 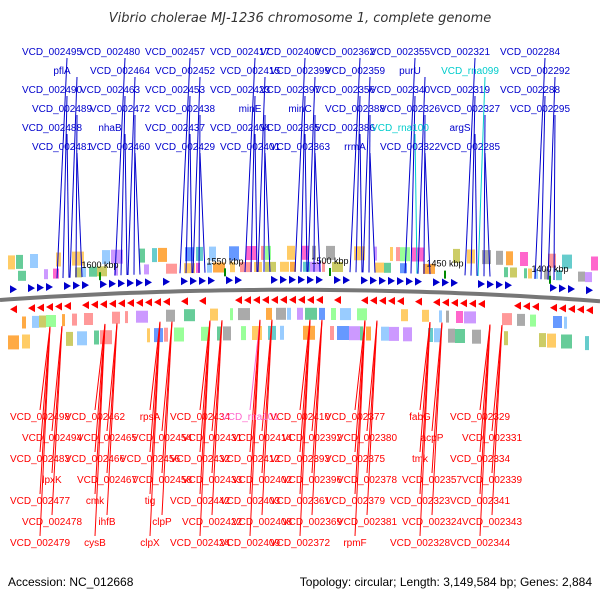 I want to click on gene-label: VCD_002404, so click(x=240, y=128).